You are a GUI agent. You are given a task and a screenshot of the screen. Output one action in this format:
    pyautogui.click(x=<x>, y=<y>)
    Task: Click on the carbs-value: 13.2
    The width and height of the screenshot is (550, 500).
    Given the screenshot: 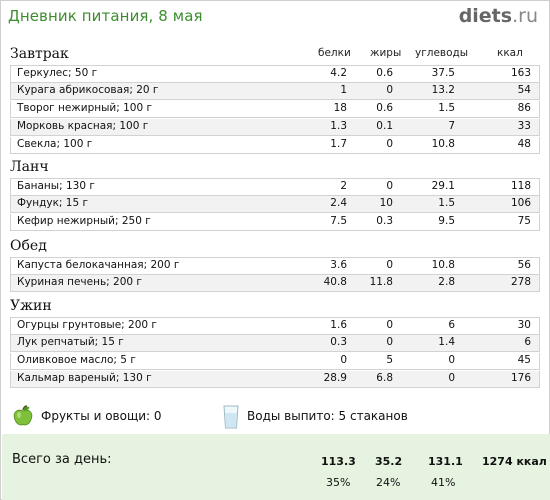 What is the action you would take?
    pyautogui.click(x=443, y=90)
    